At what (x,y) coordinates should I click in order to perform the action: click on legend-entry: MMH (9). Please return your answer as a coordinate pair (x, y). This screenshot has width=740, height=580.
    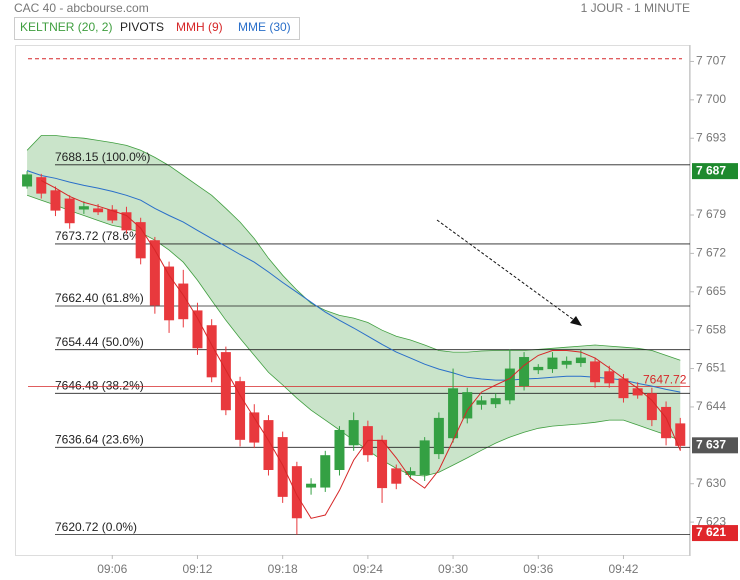
    Looking at the image, I should click on (199, 27).